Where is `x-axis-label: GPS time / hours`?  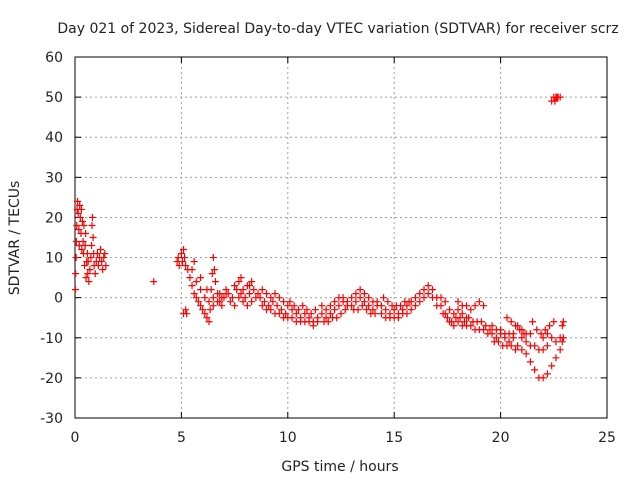
x-axis-label: GPS time / hours is located at coordinates (339, 467).